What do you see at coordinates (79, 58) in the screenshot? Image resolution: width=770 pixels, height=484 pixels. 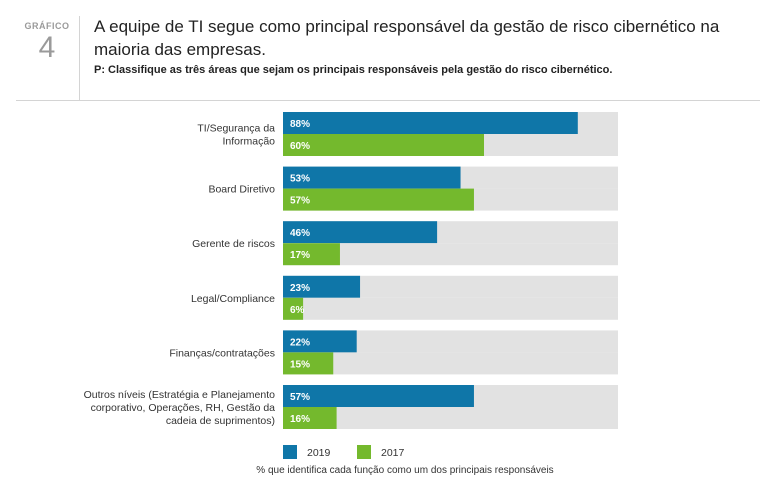 I see `header-vertical-divider` at bounding box center [79, 58].